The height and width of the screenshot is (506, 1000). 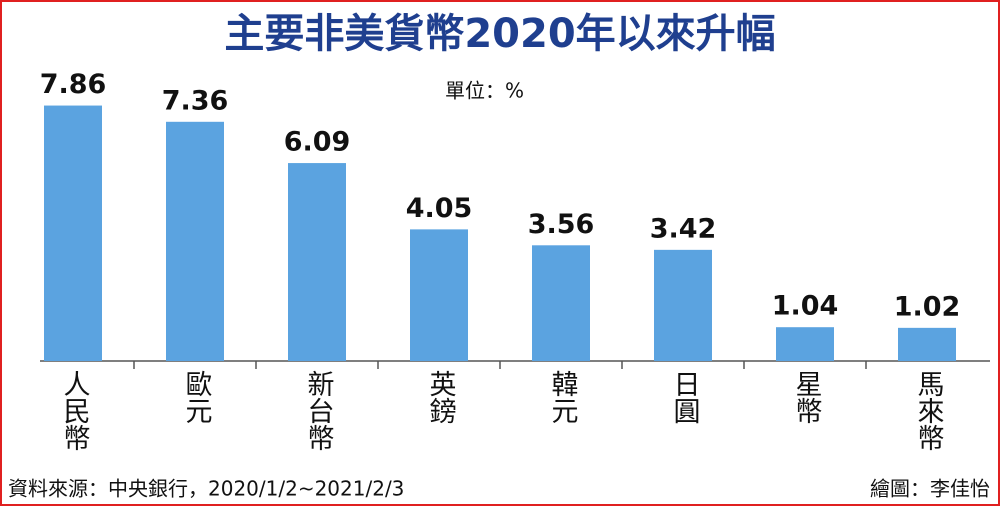 I want to click on x-tick-label: 英鎊, so click(x=441, y=397).